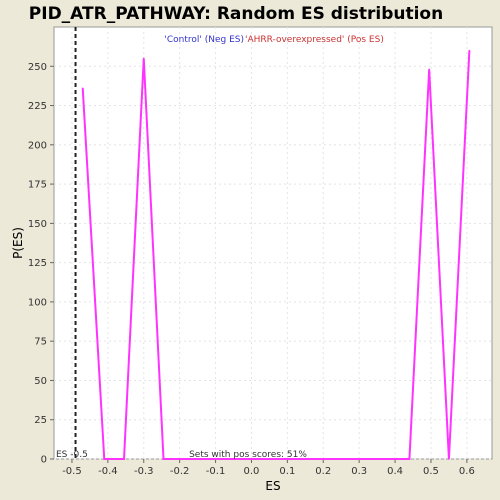 Image resolution: width=500 pixels, height=500 pixels. What do you see at coordinates (236, 14) in the screenshot?
I see `chart-title: PID_ATR_PATHWAY: Random ES distribution` at bounding box center [236, 14].